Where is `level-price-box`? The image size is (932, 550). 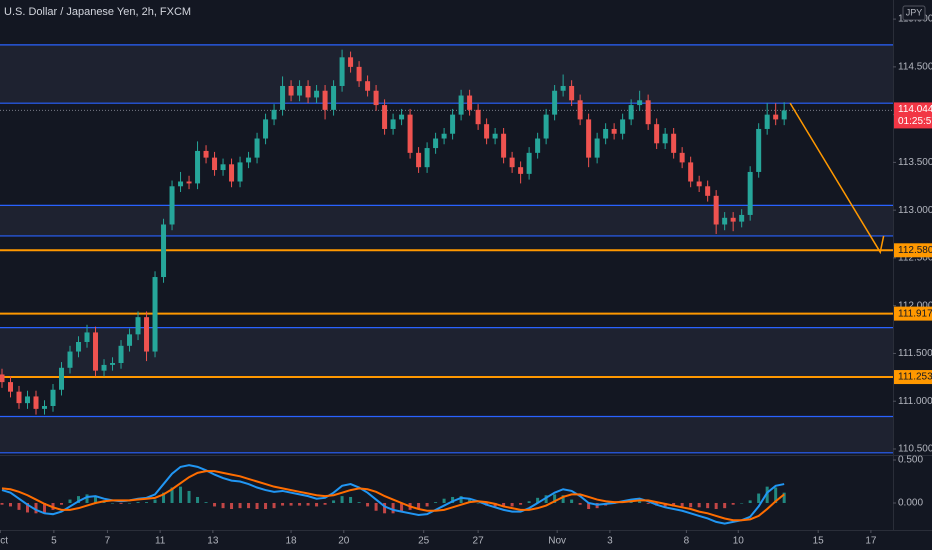
level-price-box is located at coordinates (913, 250).